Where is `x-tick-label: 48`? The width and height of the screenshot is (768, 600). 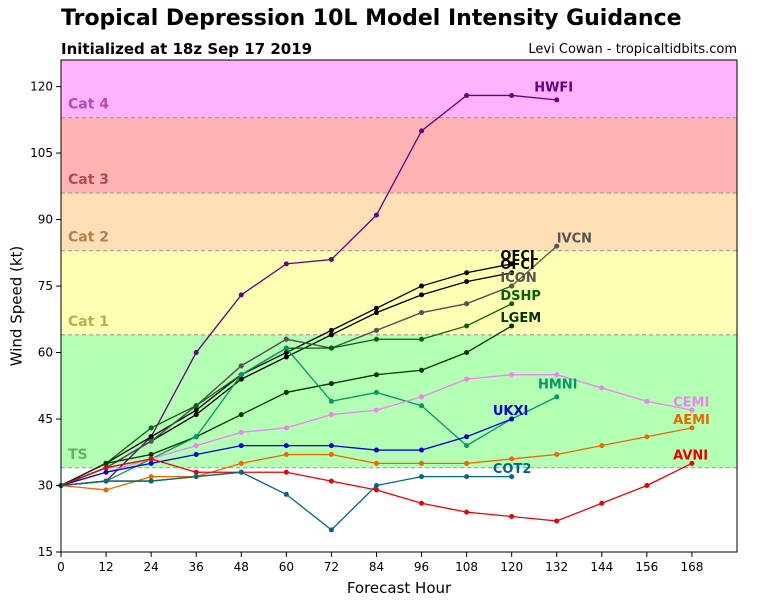 x-tick-label: 48 is located at coordinates (241, 567).